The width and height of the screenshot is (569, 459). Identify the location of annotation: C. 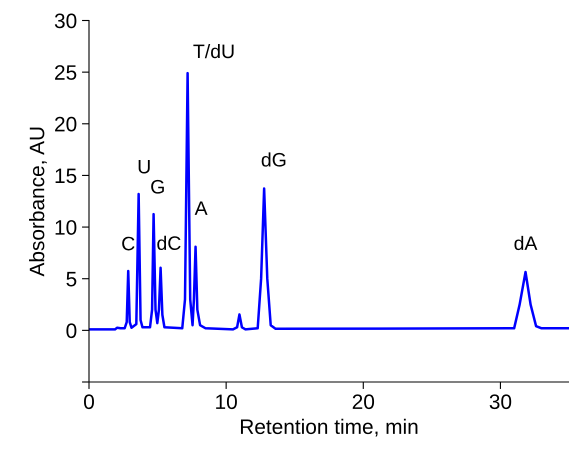
(128, 243).